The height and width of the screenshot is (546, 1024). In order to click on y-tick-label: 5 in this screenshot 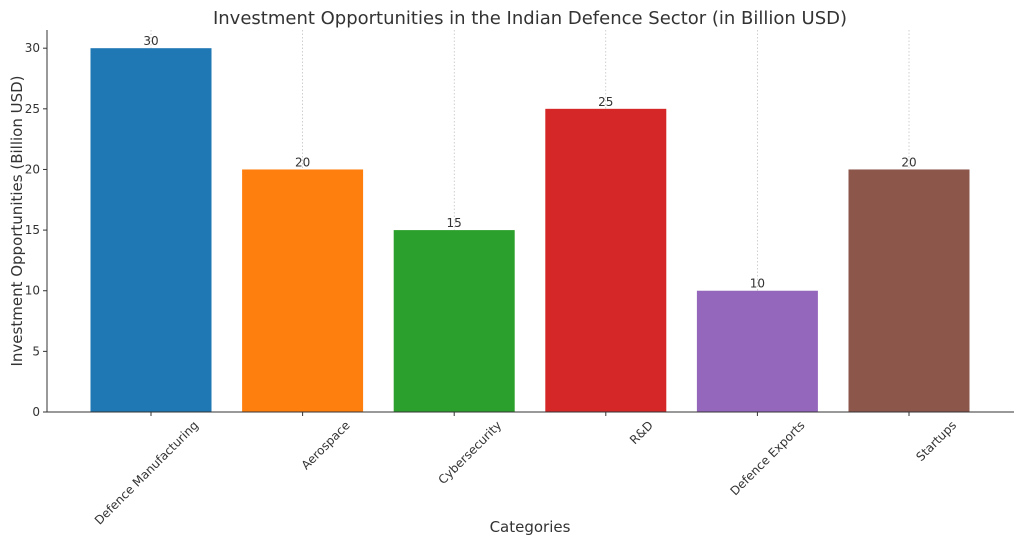, I will do `click(36, 351)`.